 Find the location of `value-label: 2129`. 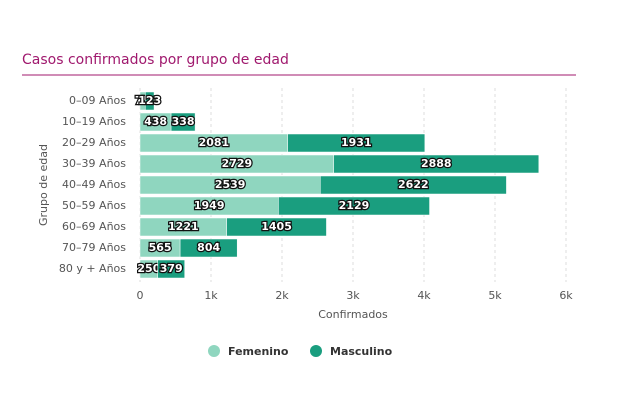

value-label: 2129 is located at coordinates (354, 205).